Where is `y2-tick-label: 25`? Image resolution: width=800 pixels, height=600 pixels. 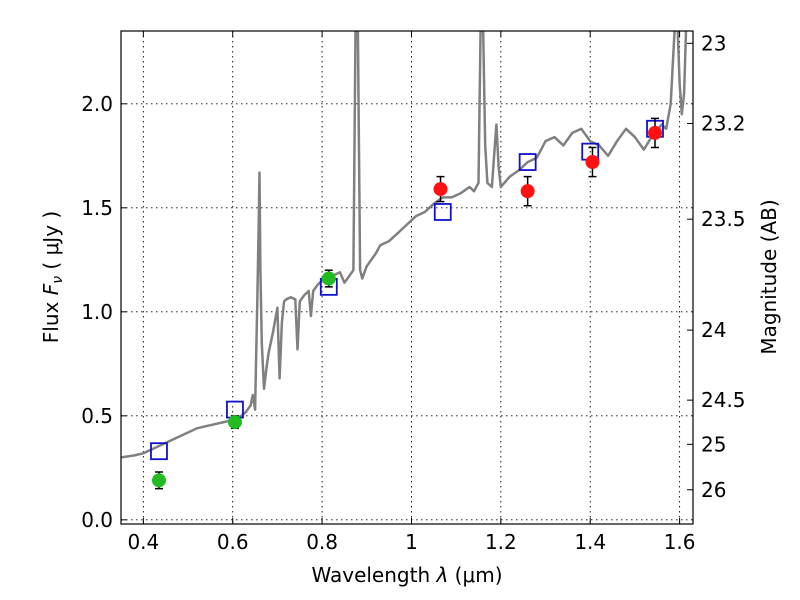
y2-tick-label: 25 is located at coordinates (713, 444).